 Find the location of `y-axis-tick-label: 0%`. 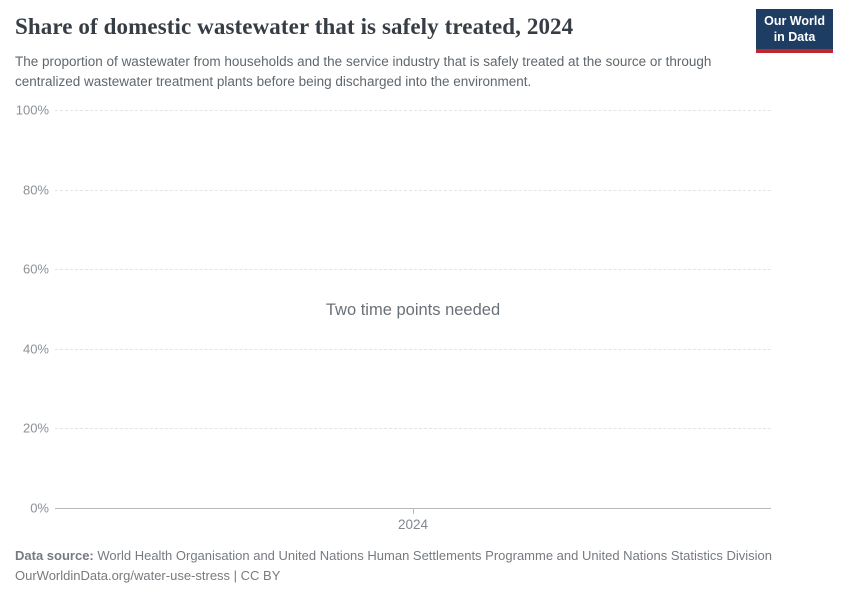

y-axis-tick-label: 0% is located at coordinates (39, 508).